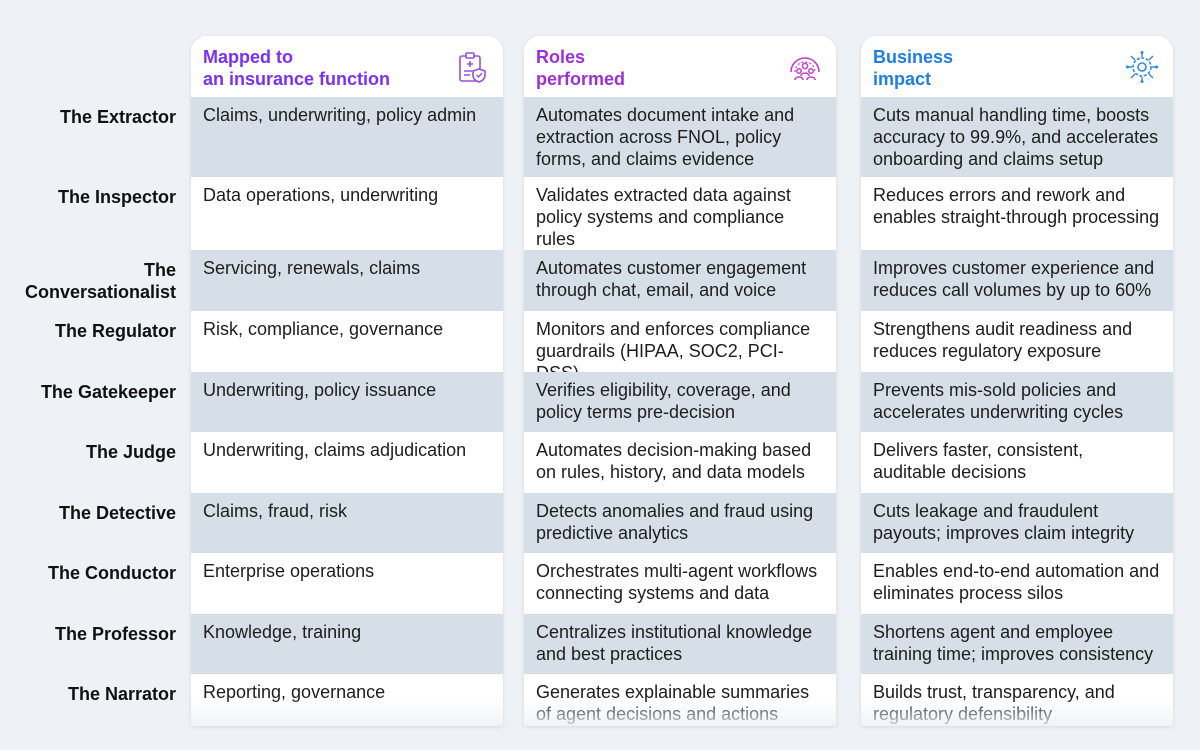  I want to click on cell-function: Risk, compliance, governance, so click(347, 341).